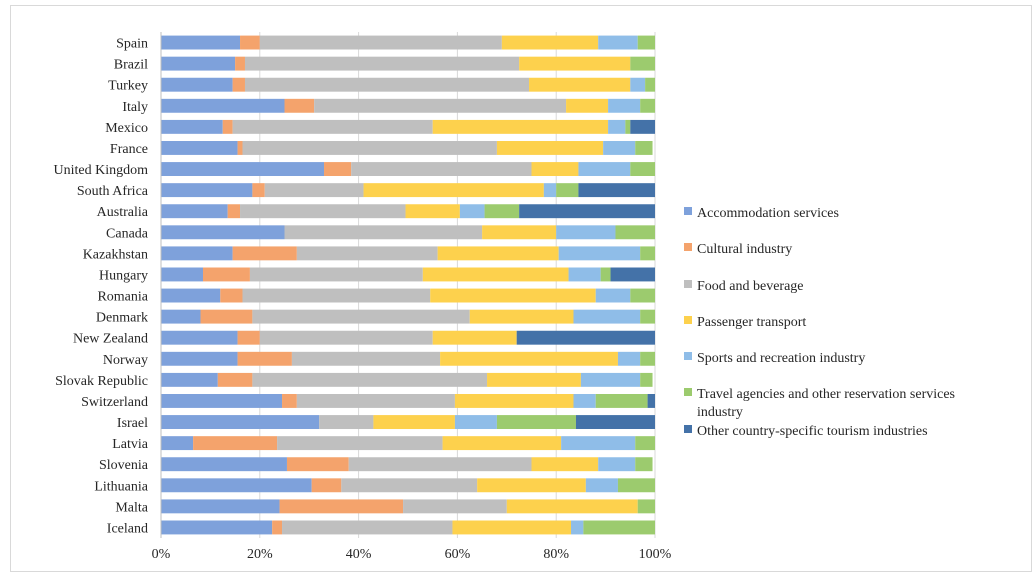  What do you see at coordinates (387, 84) in the screenshot?
I see `bar-turkey-food-and-beverage` at bounding box center [387, 84].